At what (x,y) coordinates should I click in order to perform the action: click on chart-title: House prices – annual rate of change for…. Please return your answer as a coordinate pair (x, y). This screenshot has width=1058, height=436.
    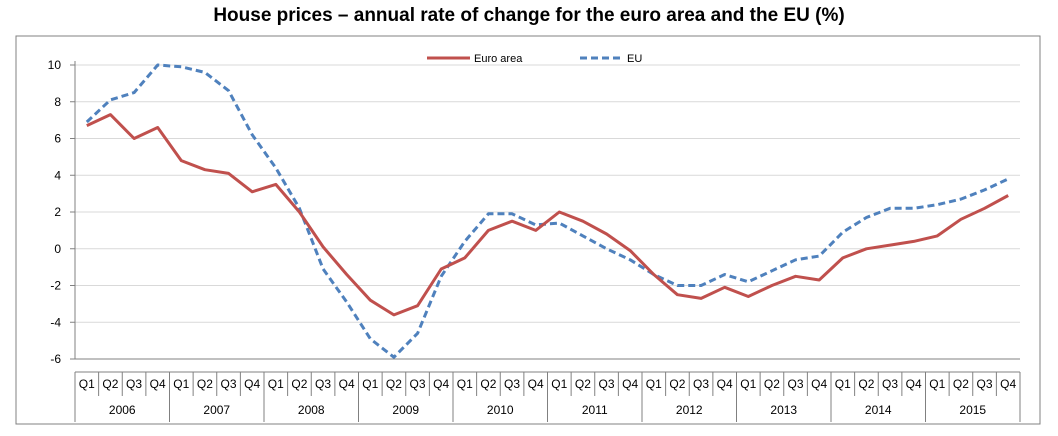
    Looking at the image, I should click on (529, 15).